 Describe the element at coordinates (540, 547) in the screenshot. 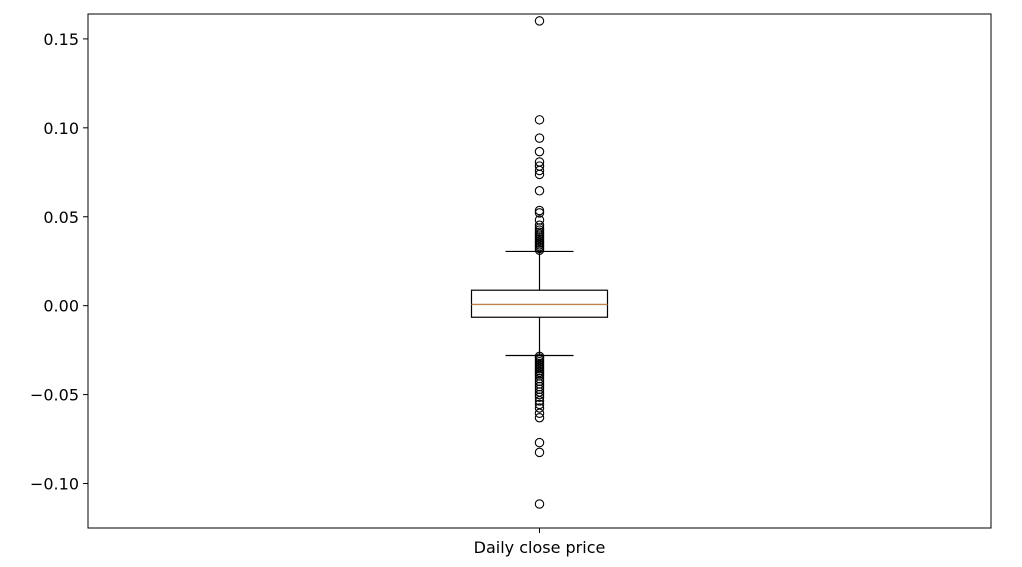

I see `x-tick-label: Daily close price` at that location.